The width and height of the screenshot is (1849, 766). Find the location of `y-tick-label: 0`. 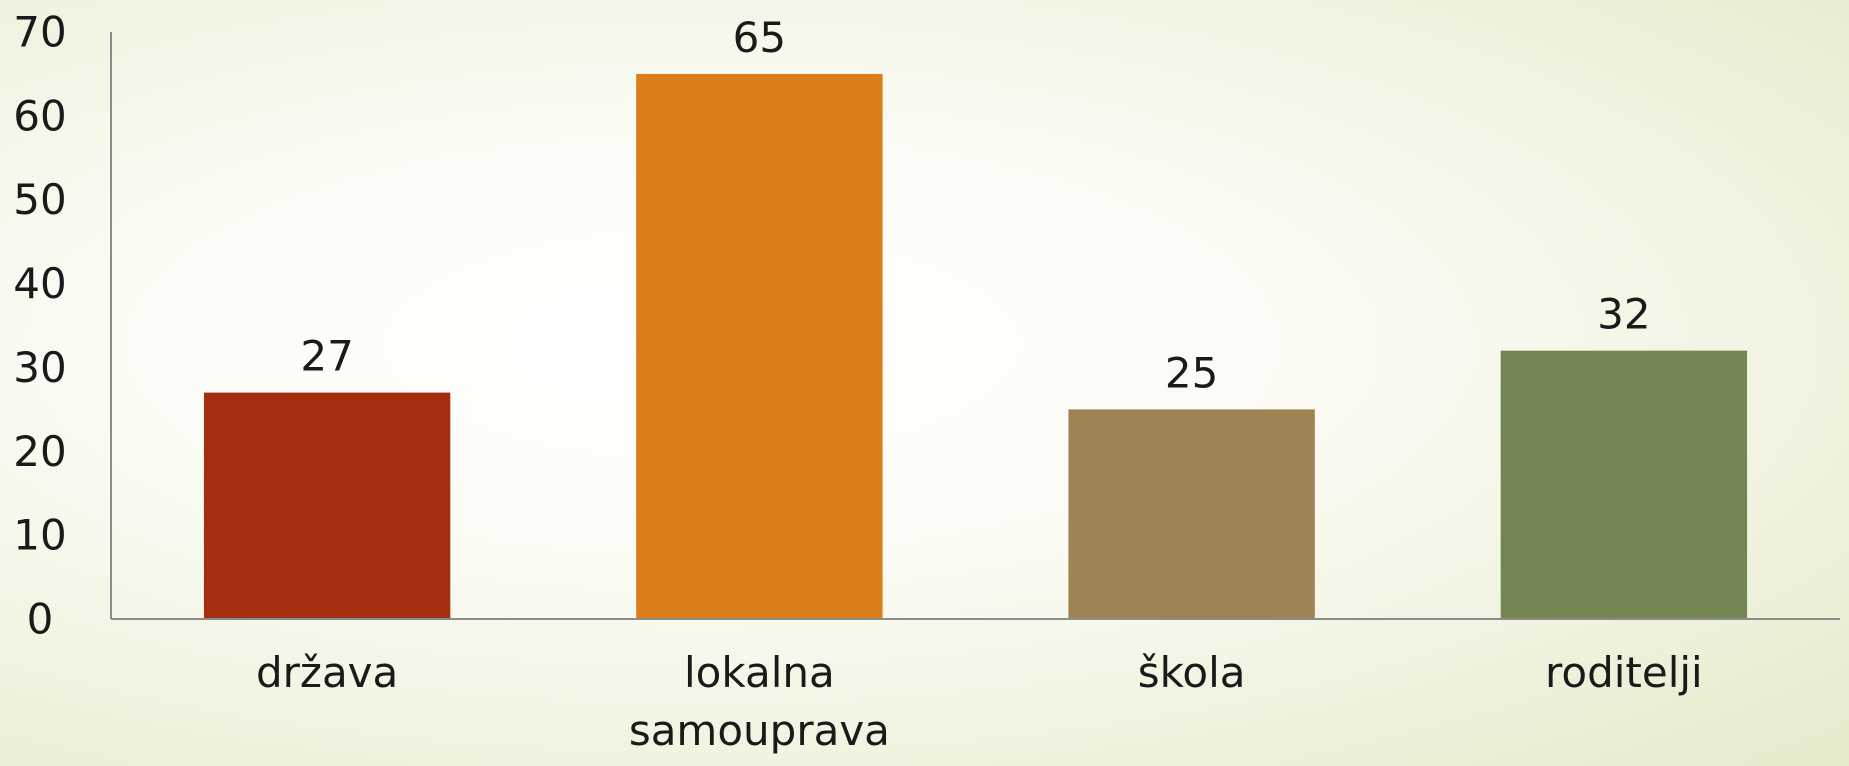

y-tick-label: 0 is located at coordinates (40, 619).